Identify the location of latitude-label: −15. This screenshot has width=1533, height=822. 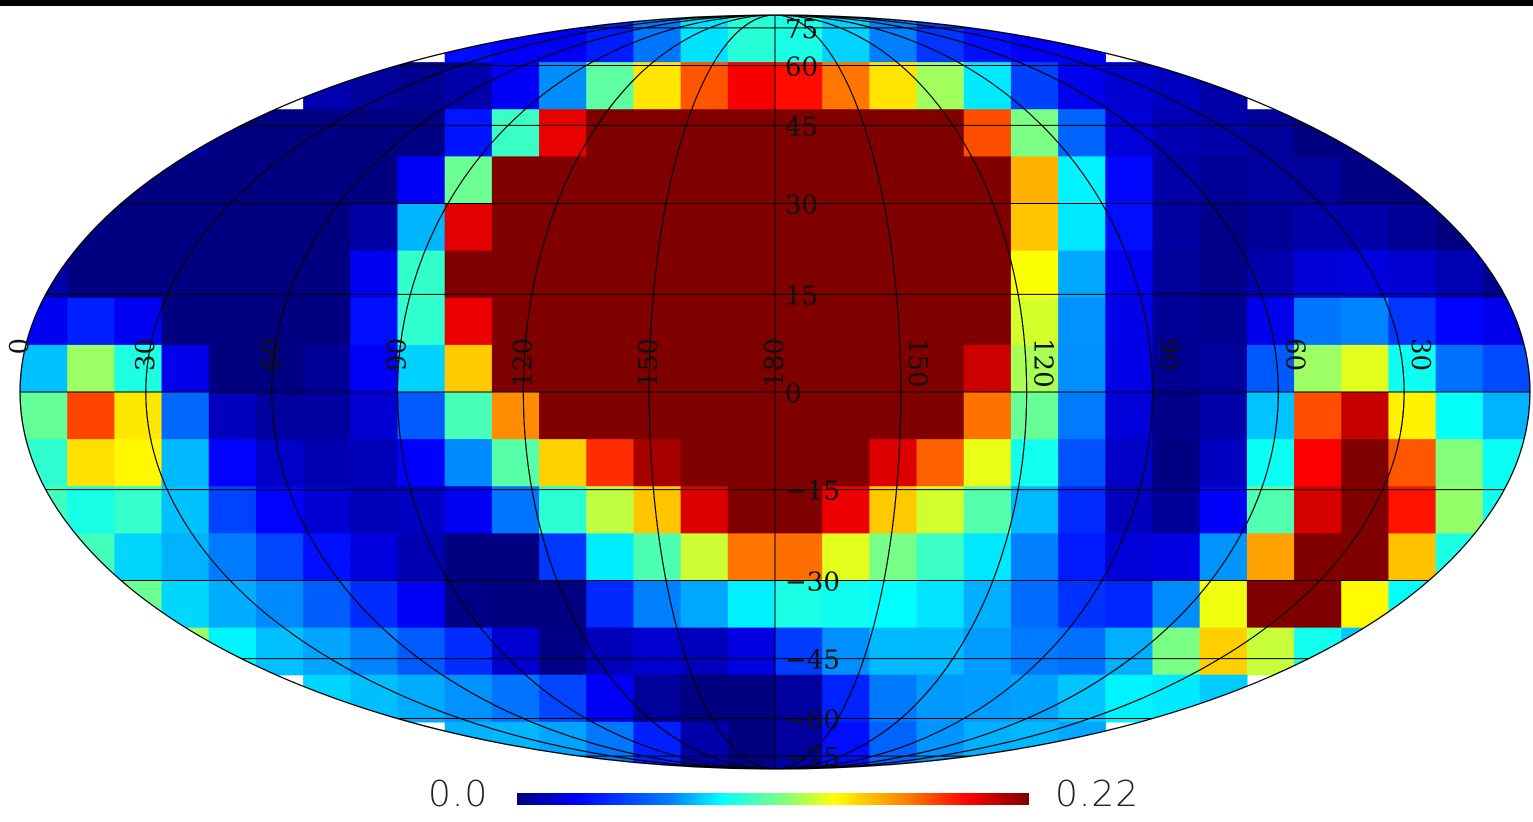
(812, 492).